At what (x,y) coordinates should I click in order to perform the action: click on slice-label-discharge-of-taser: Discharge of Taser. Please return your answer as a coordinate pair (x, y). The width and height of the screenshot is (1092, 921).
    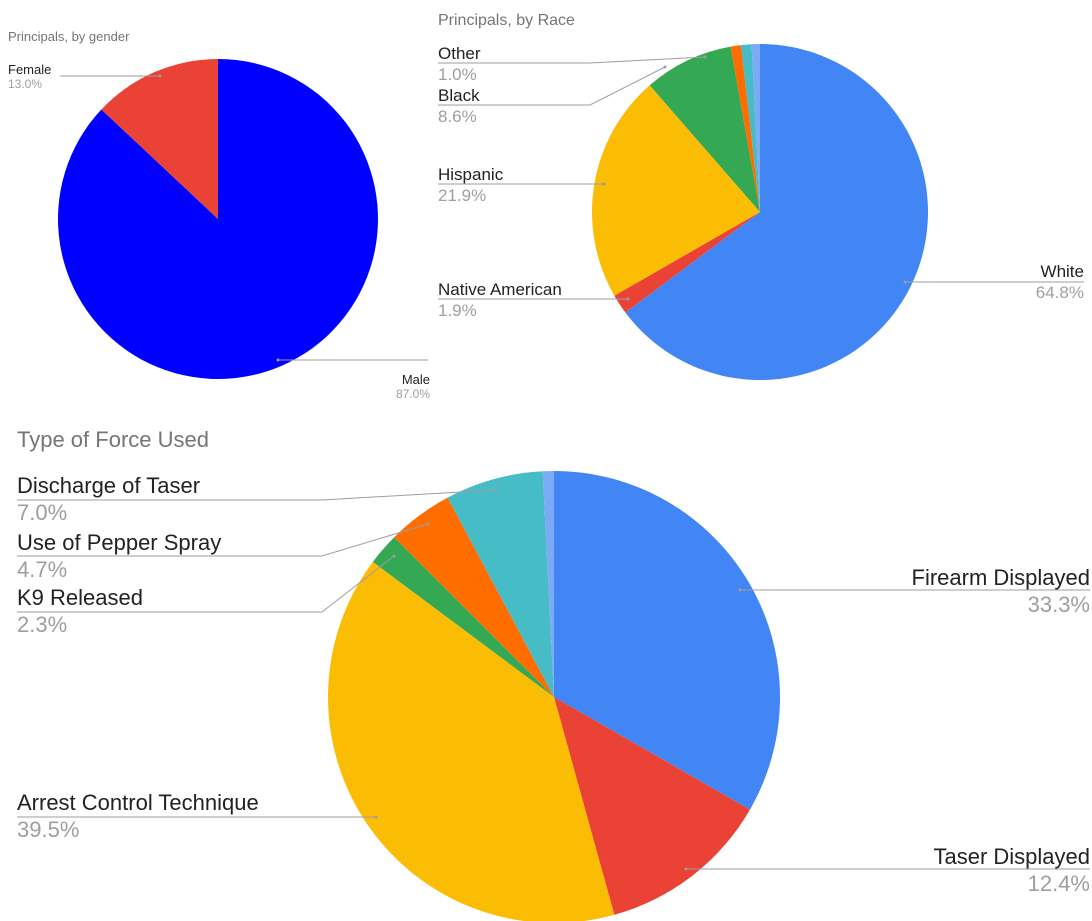
    Looking at the image, I should click on (108, 485).